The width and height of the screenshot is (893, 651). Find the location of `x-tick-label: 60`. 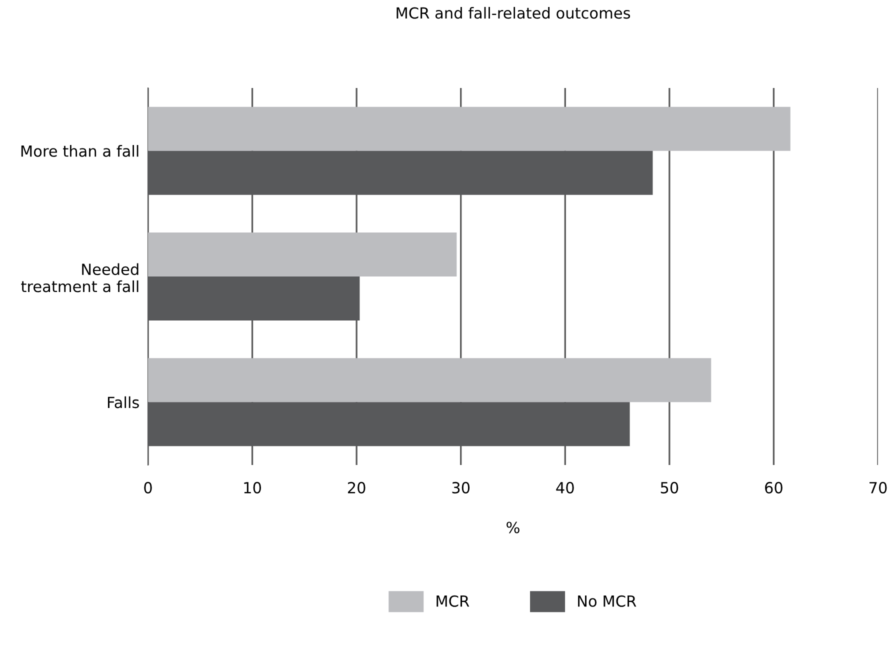

x-tick-label: 60 is located at coordinates (773, 488).